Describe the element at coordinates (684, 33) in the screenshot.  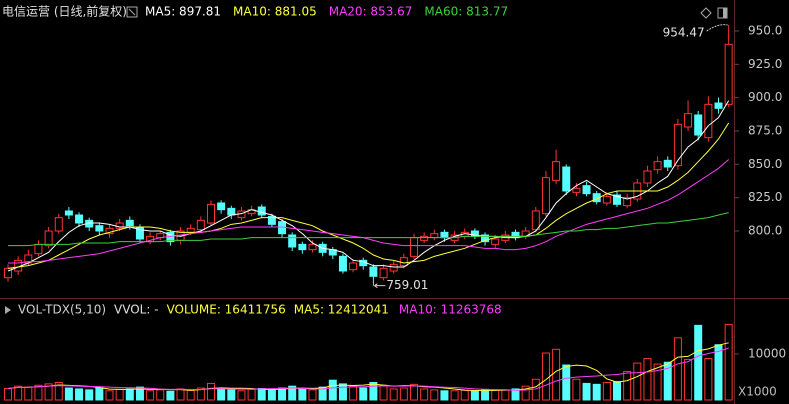
I see `high-annotation: 954.47` at that location.